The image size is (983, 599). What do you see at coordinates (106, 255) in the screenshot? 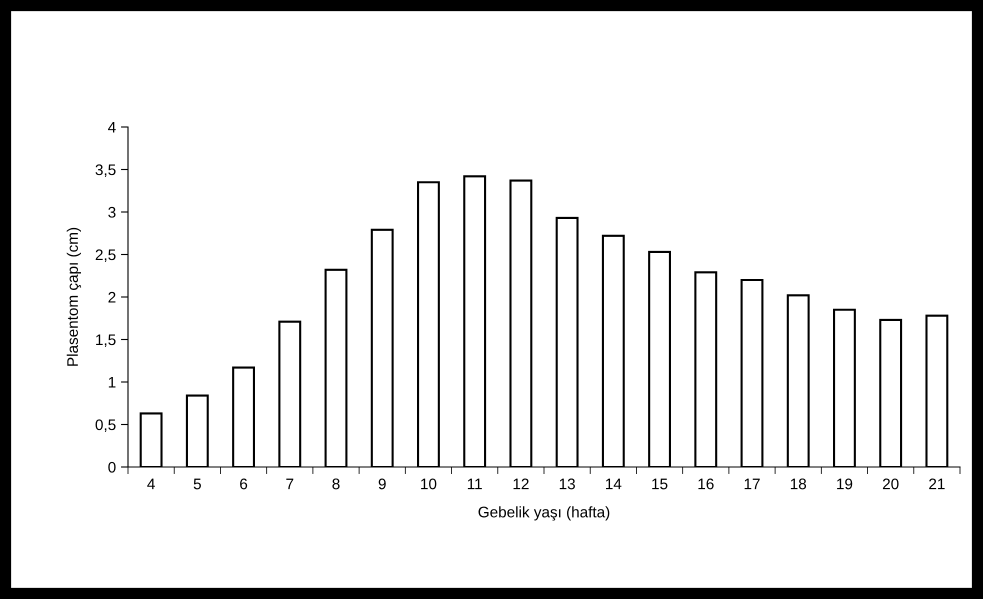
I see `y-tick-label: 2,5` at bounding box center [106, 255].